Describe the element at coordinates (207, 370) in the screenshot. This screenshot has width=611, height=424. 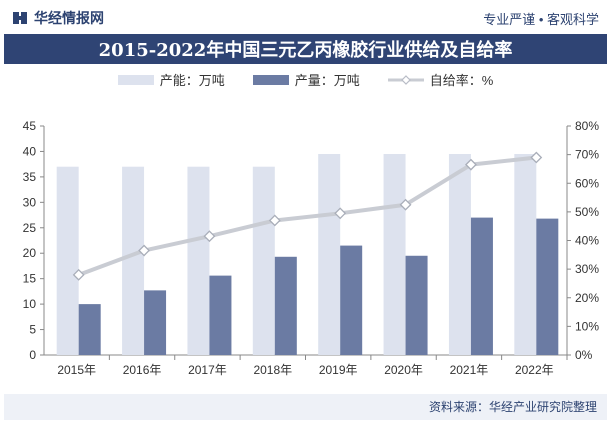
I see `x-tick-label: 2017年` at that location.